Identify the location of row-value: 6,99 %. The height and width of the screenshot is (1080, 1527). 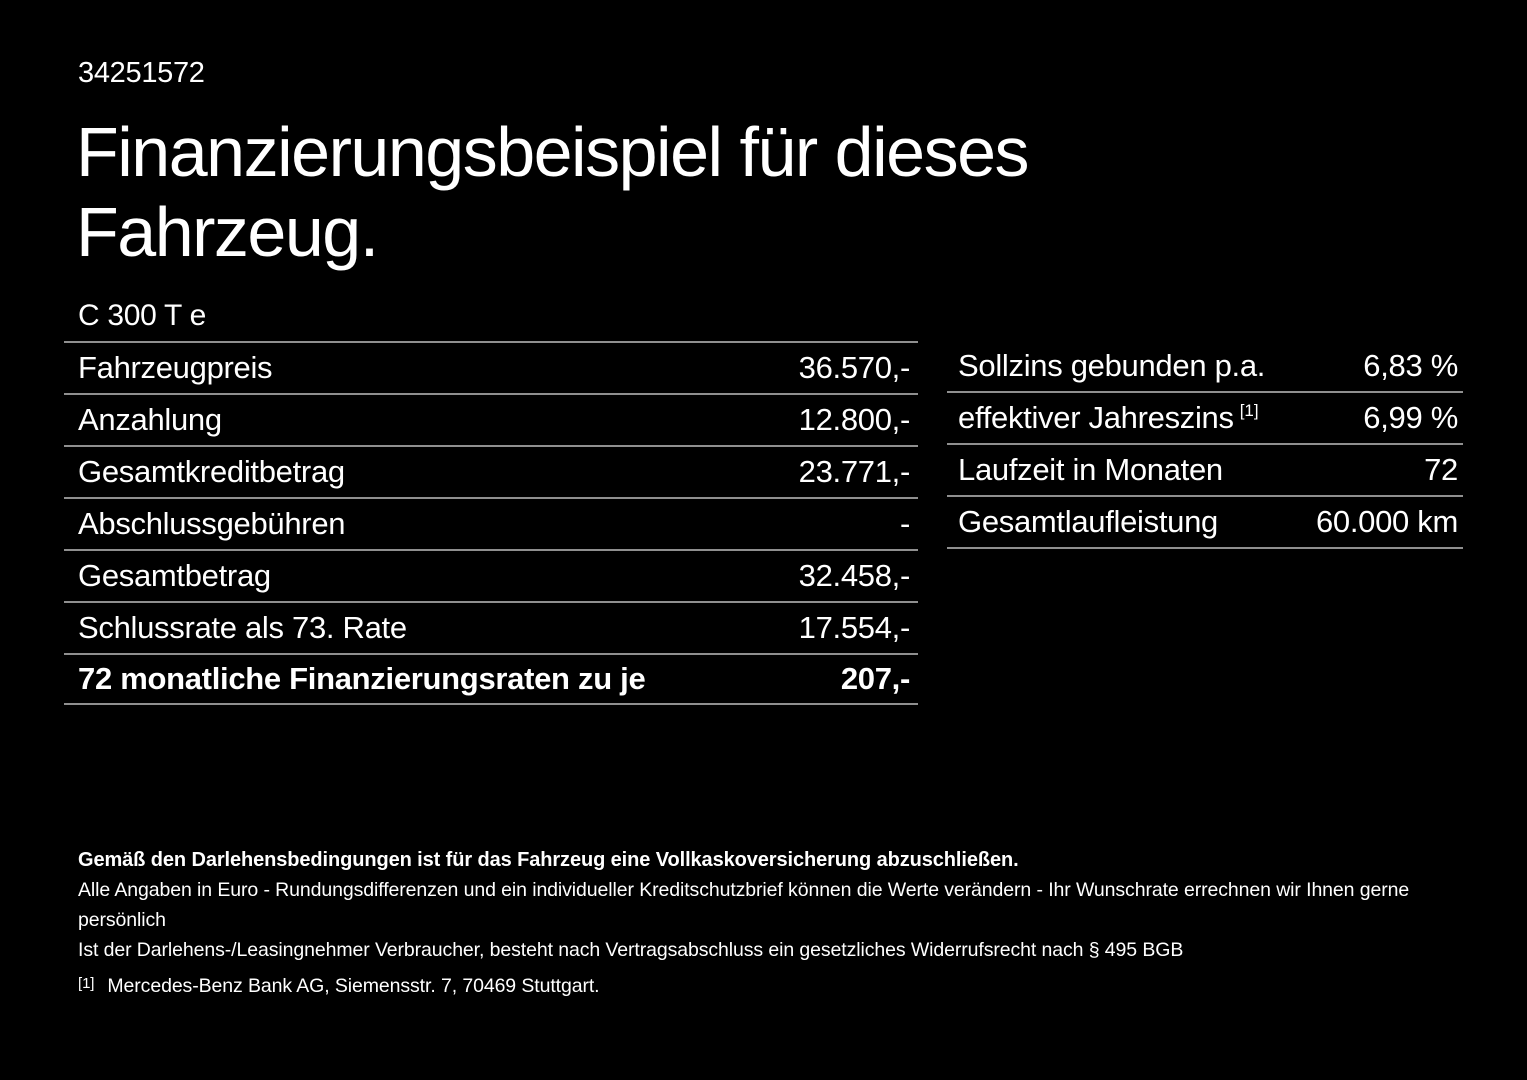
(1410, 417).